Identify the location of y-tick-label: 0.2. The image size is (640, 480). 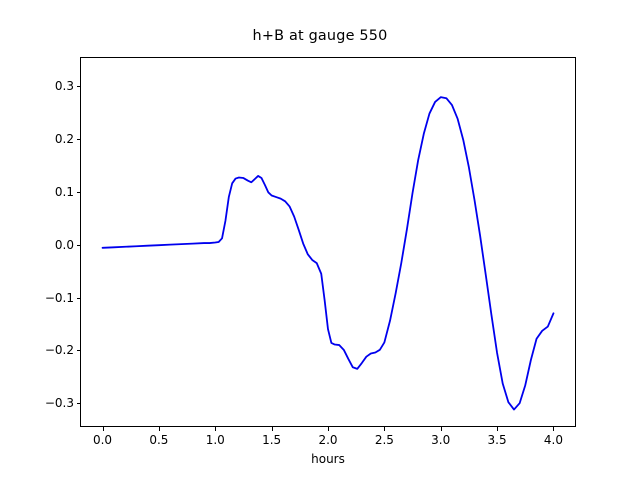
(64, 138).